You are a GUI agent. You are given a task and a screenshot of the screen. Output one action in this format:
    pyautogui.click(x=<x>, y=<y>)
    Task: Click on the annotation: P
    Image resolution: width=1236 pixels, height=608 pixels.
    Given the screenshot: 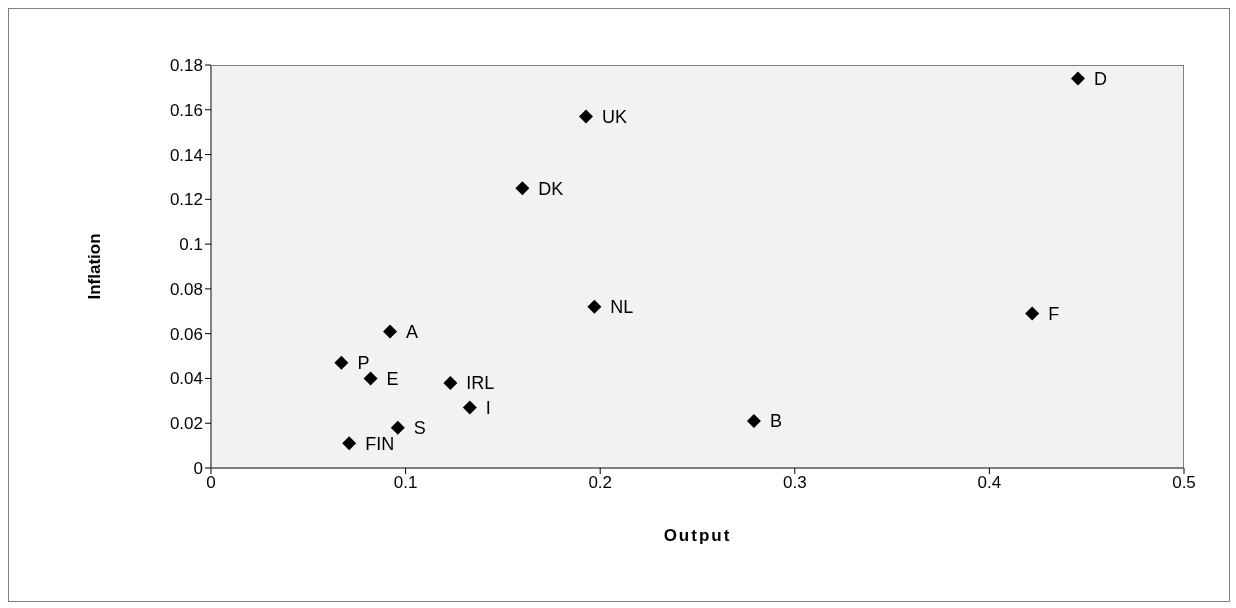 What is the action you would take?
    pyautogui.click(x=363, y=363)
    